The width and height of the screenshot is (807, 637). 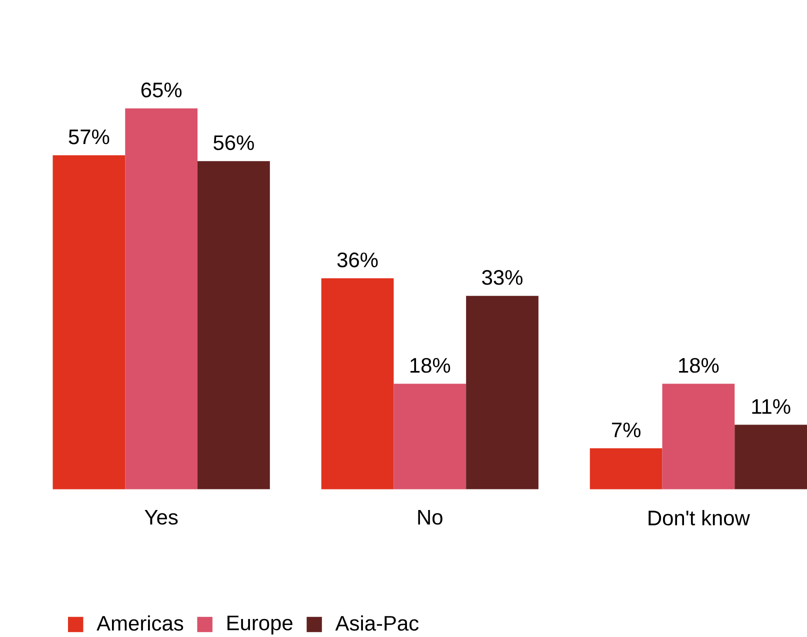 I want to click on data-label: 33%, so click(x=502, y=277).